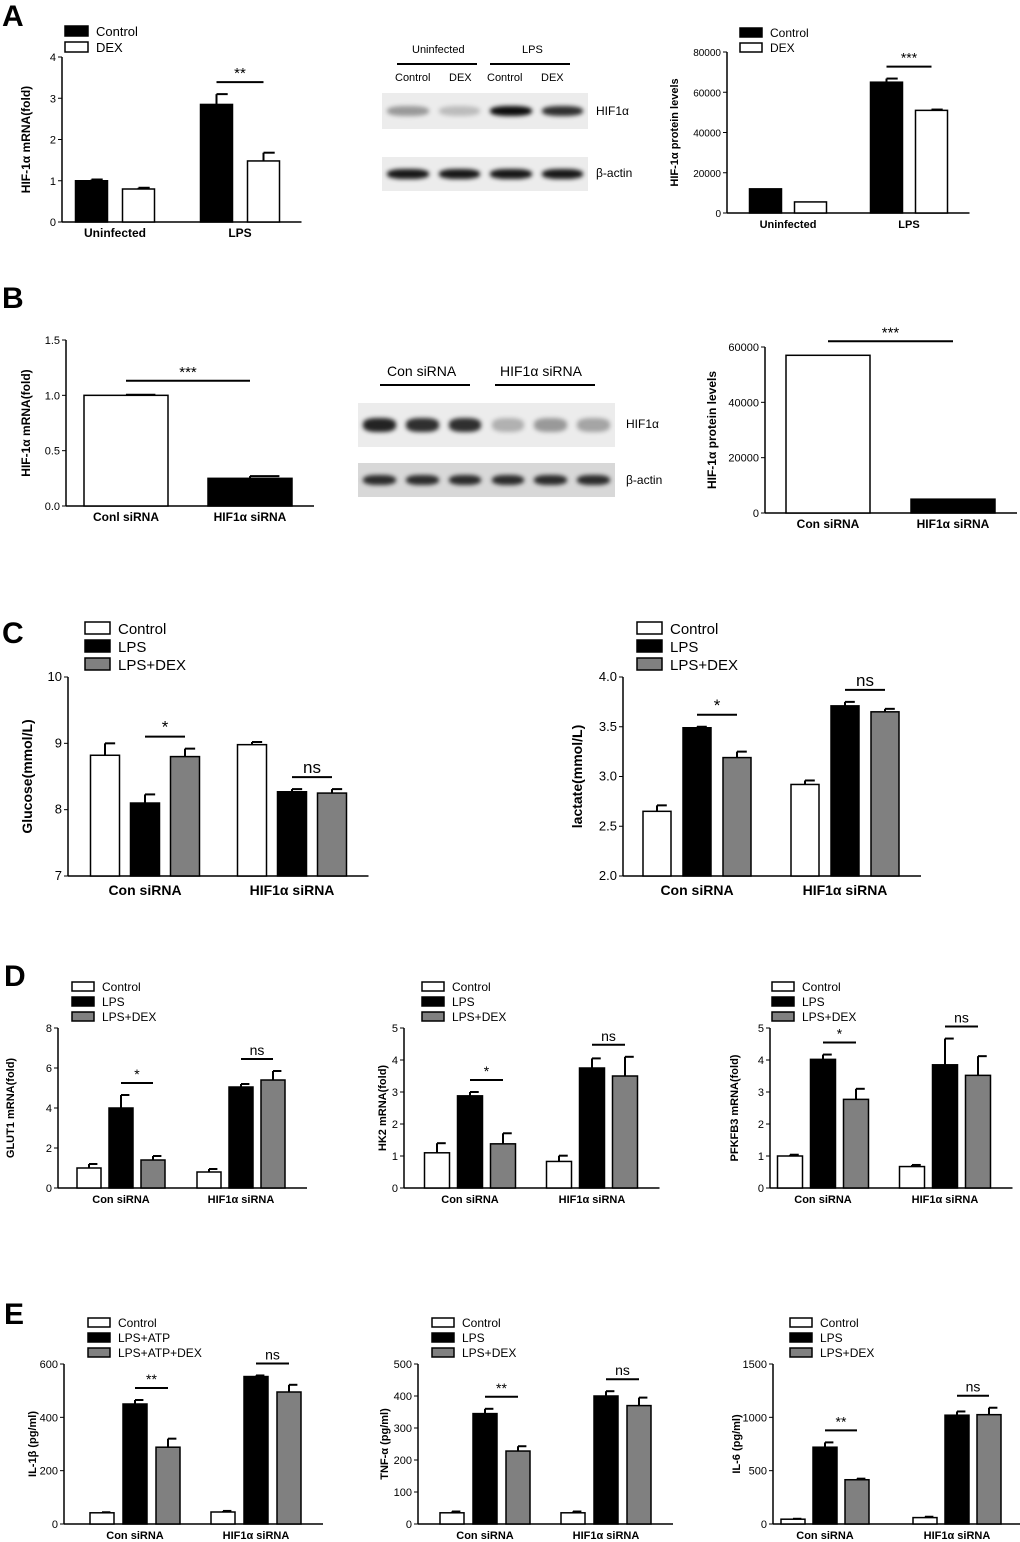 This screenshot has width=1020, height=1542. I want to click on y-tick-label: 3.5, so click(608, 726).